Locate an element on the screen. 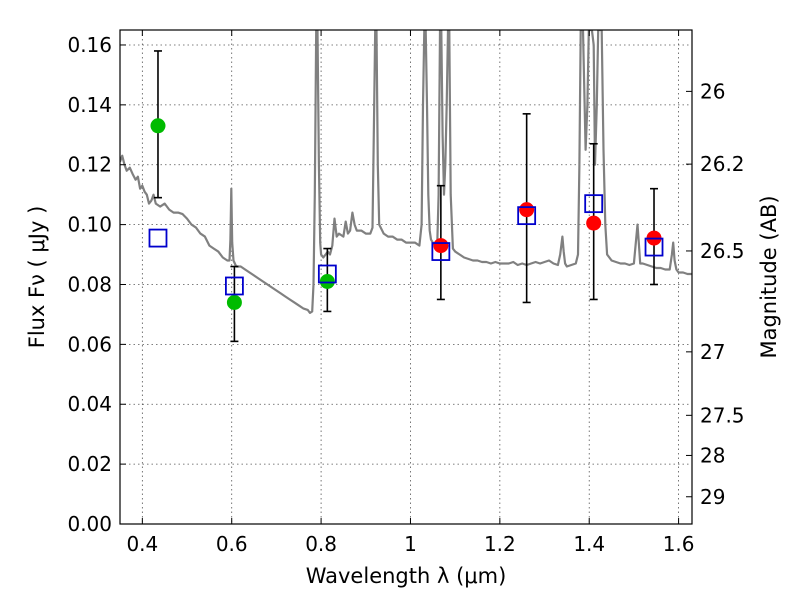 Image resolution: width=800 pixels, height=600 pixels. x-tick-label: 0.8 is located at coordinates (321, 544).